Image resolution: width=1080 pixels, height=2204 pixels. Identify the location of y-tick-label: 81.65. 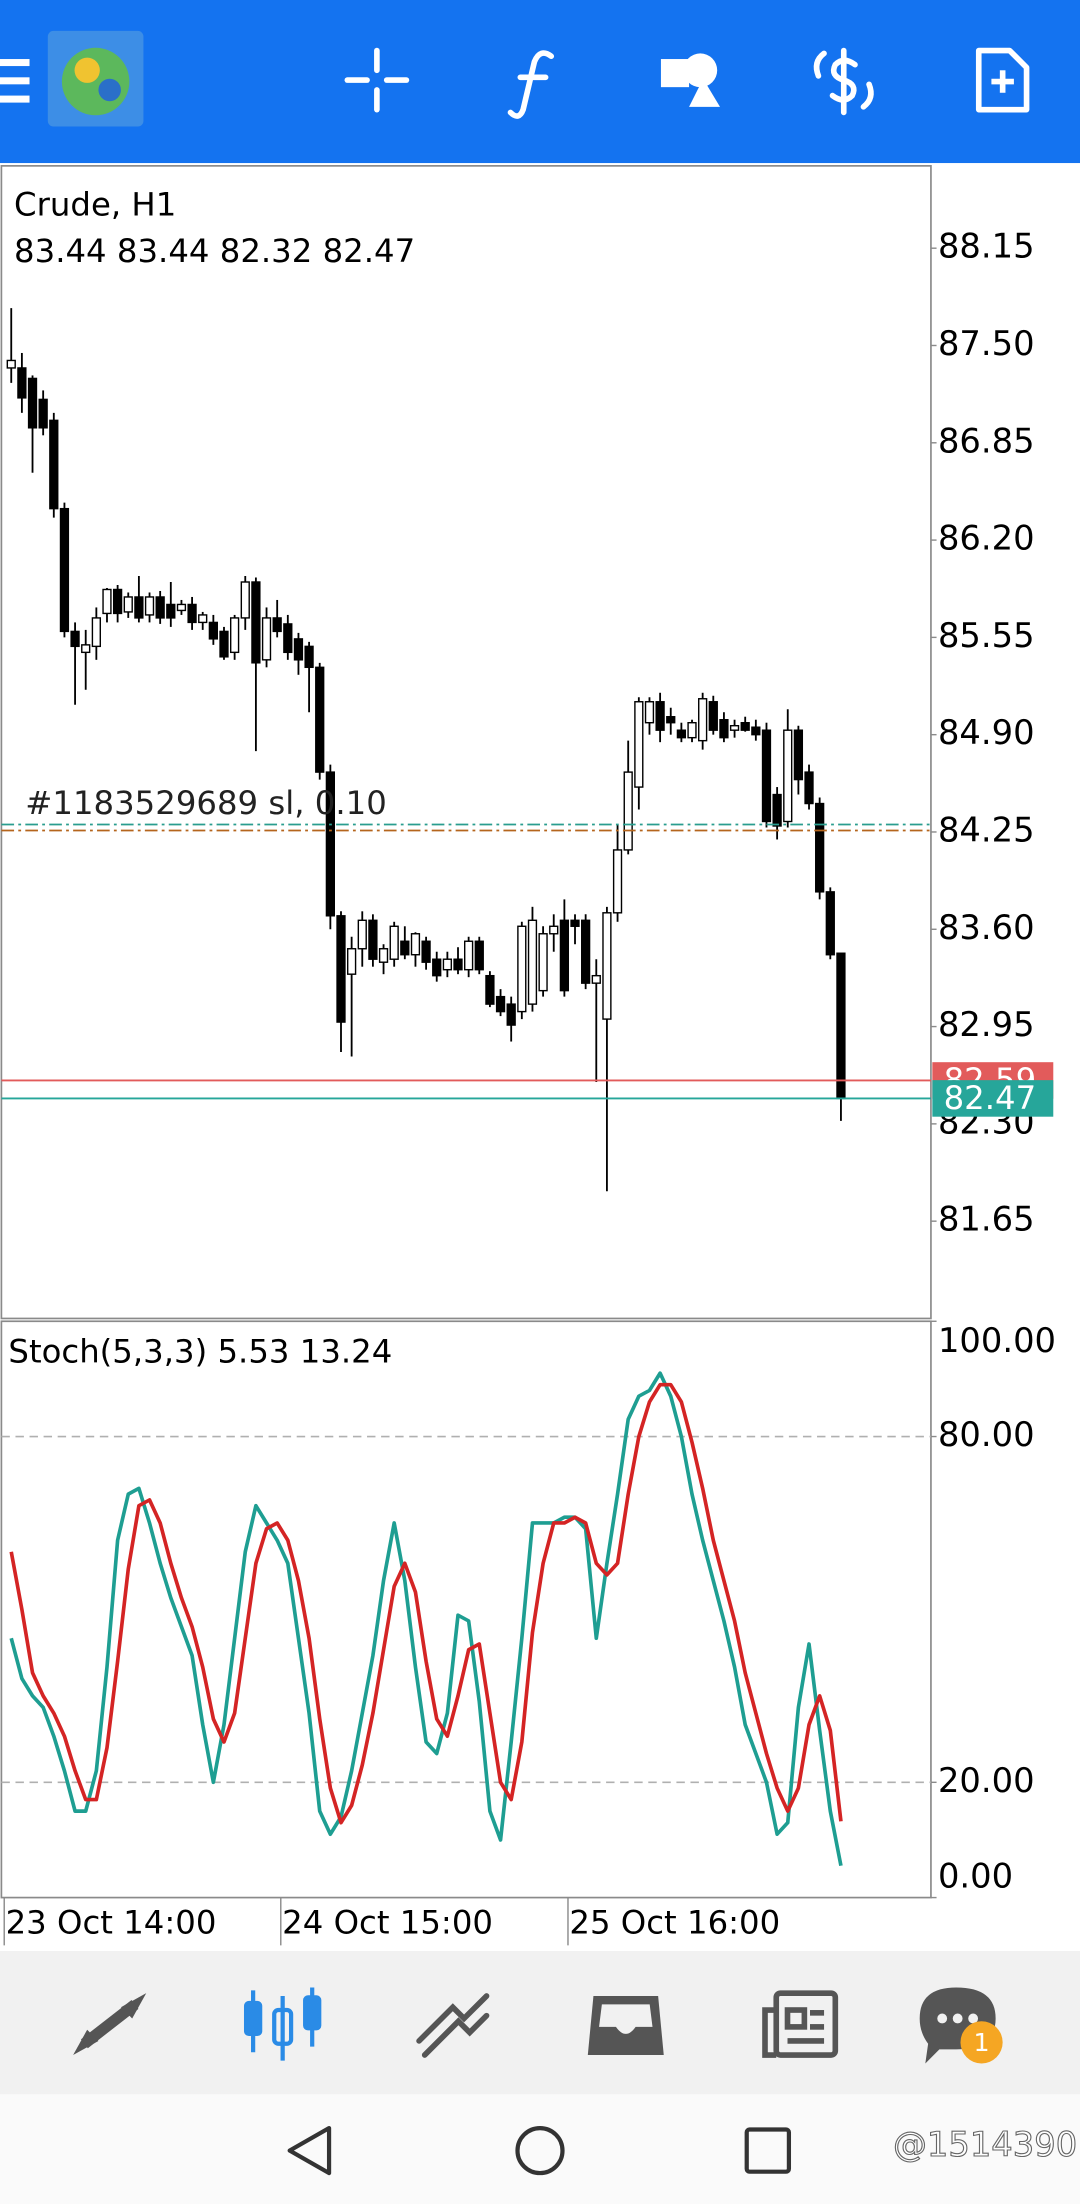
(986, 1219).